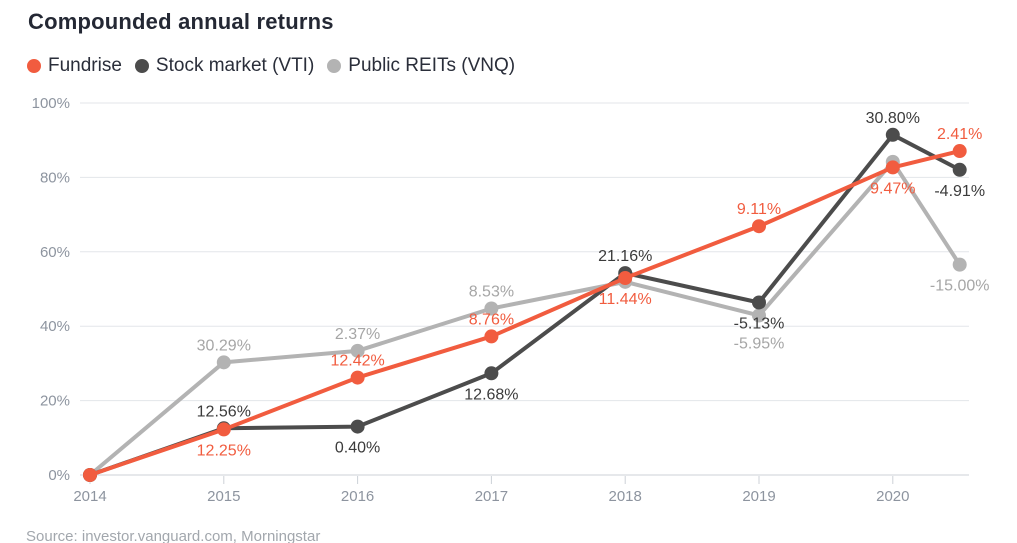 This screenshot has height=543, width=1017. Describe the element at coordinates (432, 65) in the screenshot. I see `legend-label-public-reits-vnq: Public REITs (VNQ)` at that location.